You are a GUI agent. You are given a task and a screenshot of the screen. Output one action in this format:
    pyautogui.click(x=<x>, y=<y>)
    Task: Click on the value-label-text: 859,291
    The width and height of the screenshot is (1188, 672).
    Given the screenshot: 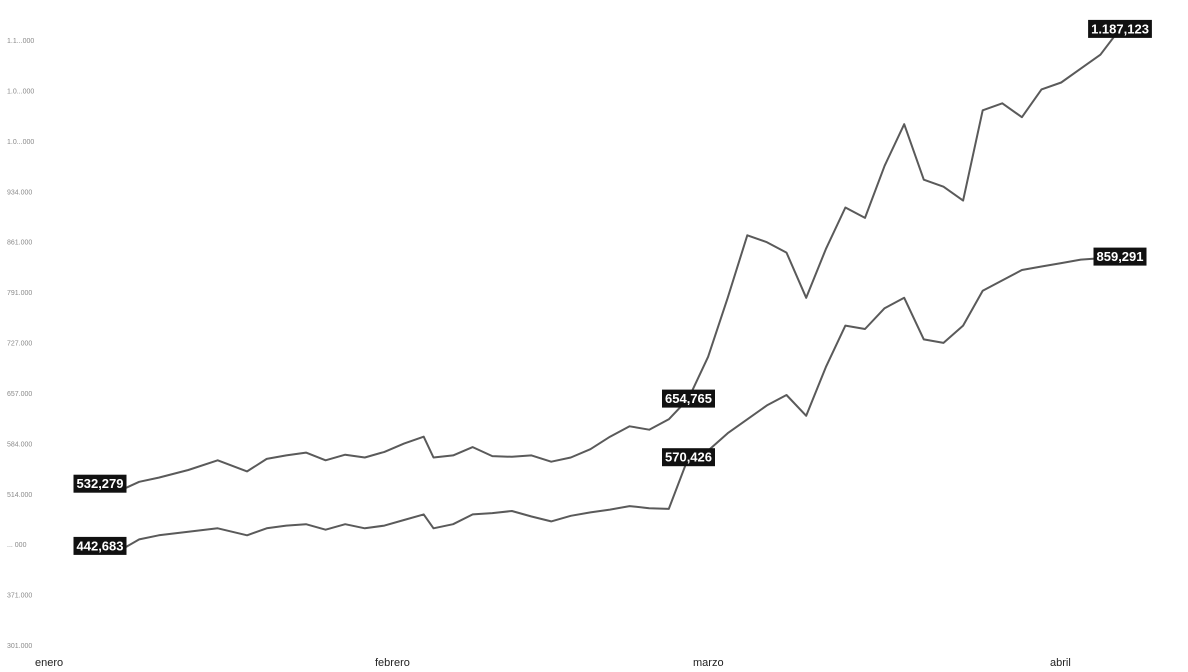 What is the action you would take?
    pyautogui.click(x=1120, y=256)
    